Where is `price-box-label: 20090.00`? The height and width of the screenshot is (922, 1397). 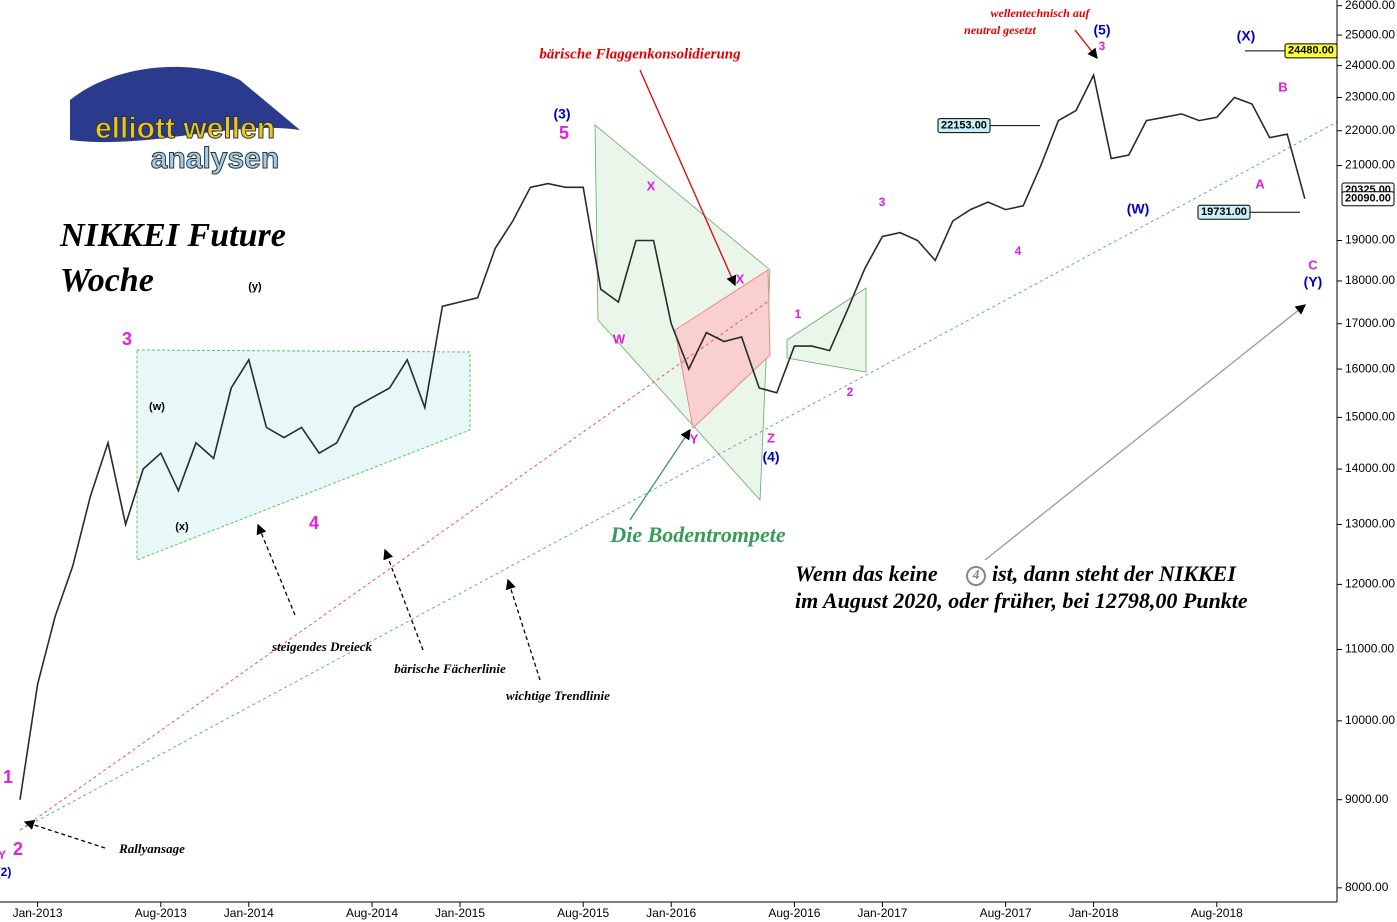 price-box-label: 20090.00 is located at coordinates (1368, 199).